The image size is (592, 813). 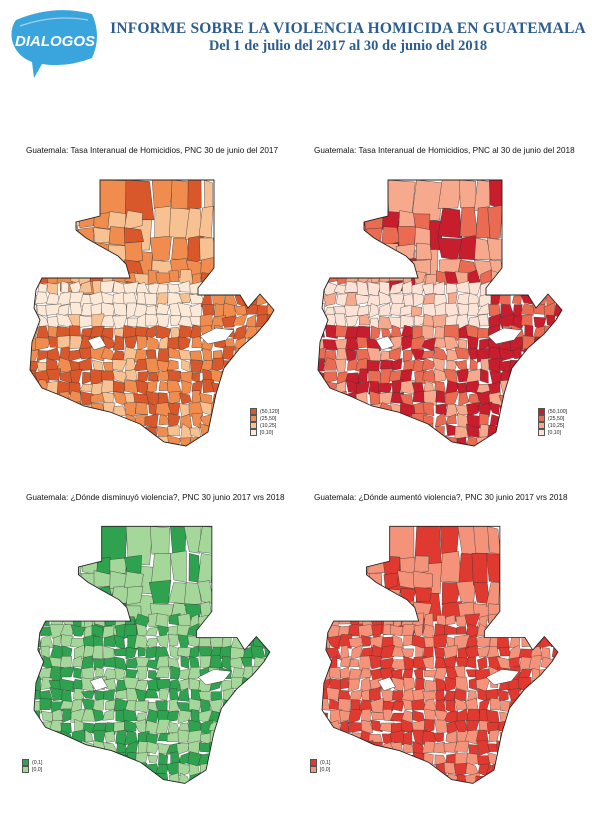 I want to click on lake, so click(x=505, y=336).